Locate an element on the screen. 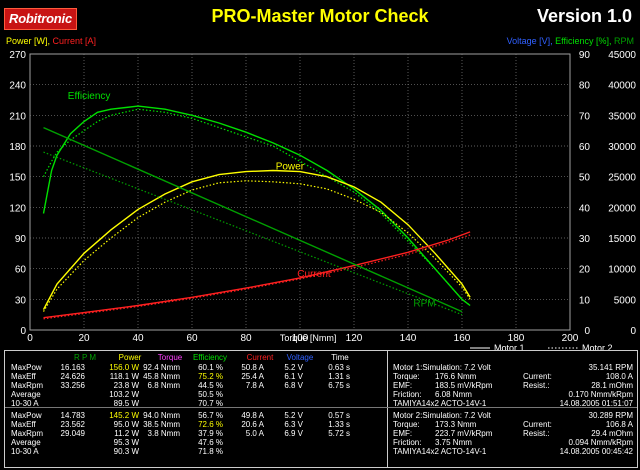  results-cell-current: 25.4 A is located at coordinates (252, 376).